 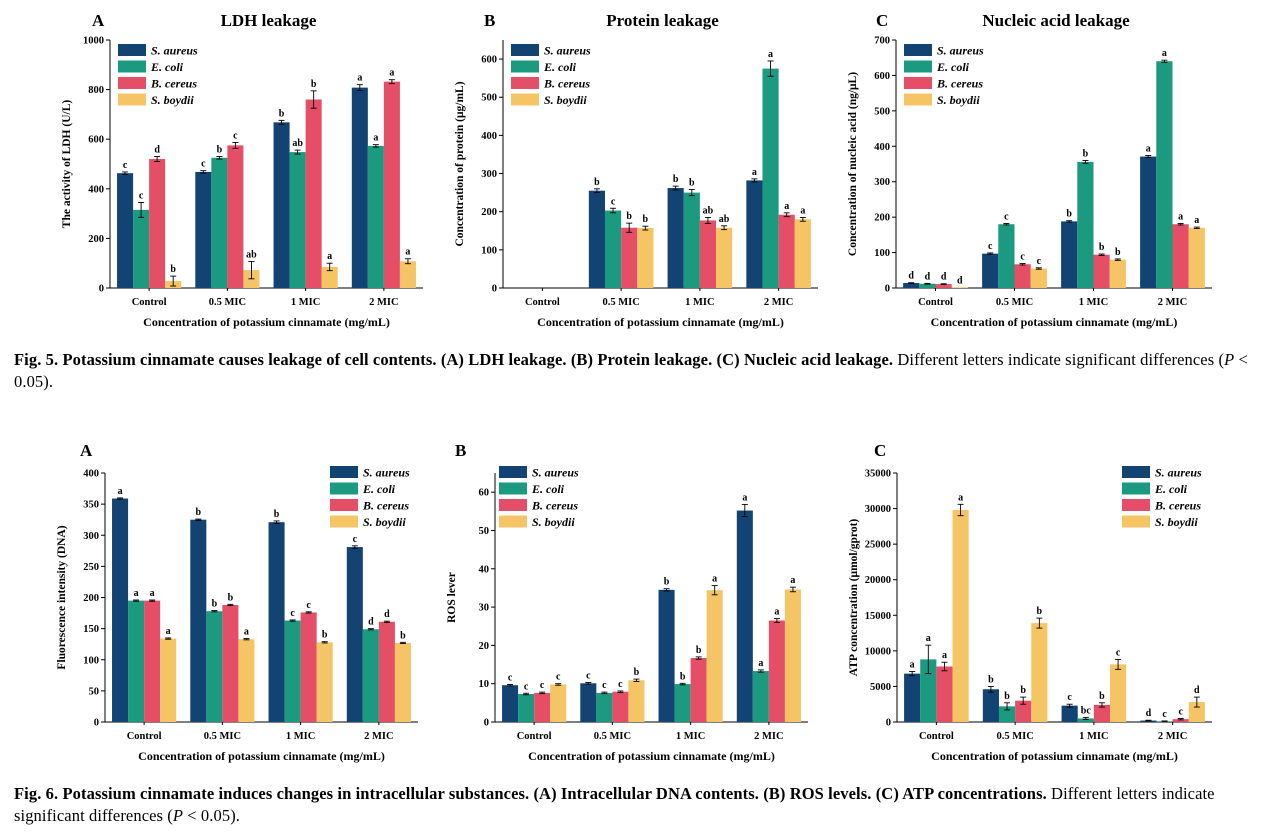 What do you see at coordinates (489, 20) in the screenshot?
I see `fig5B-panel-label: B` at bounding box center [489, 20].